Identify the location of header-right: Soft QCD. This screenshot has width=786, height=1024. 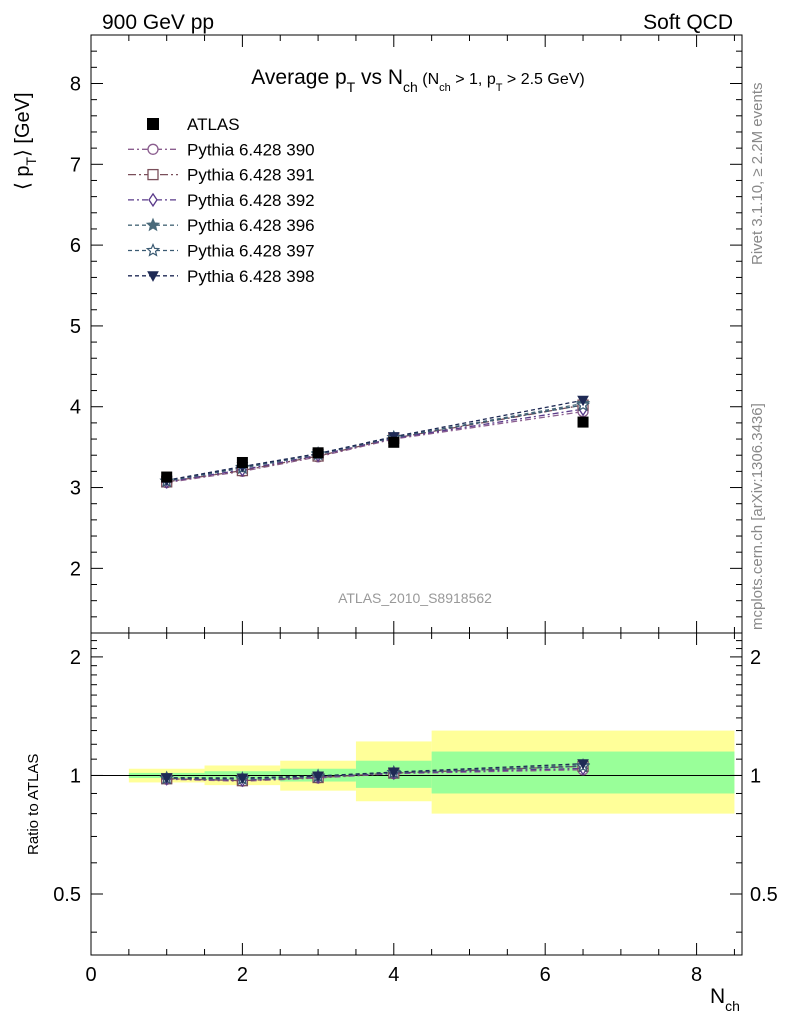
(688, 22).